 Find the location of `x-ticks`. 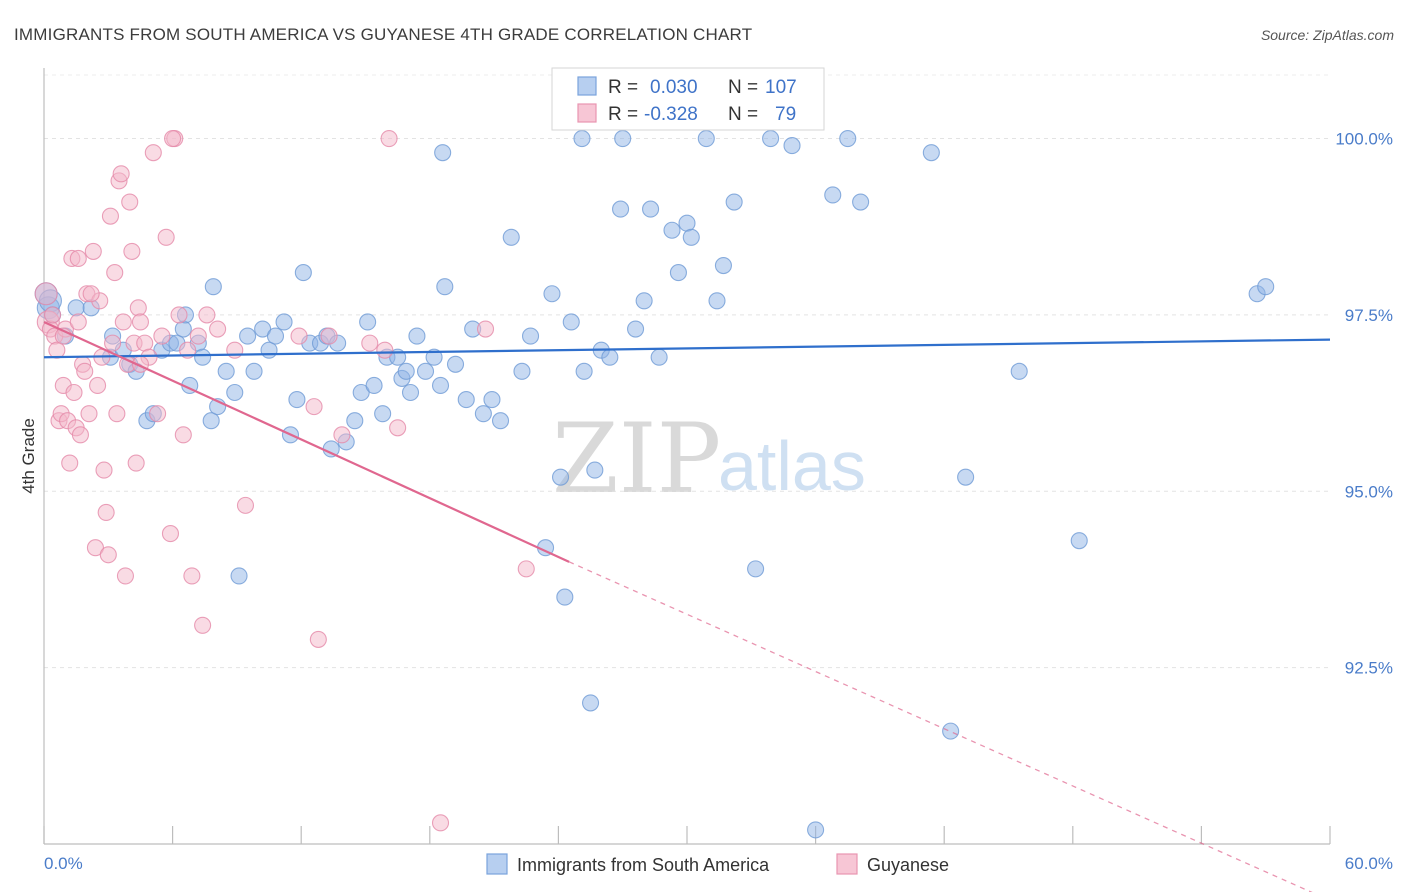

x-ticks is located at coordinates (687, 835).